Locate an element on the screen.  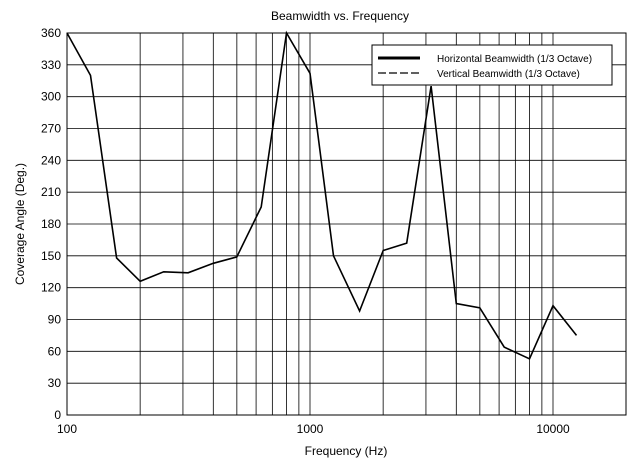
x-axis-label: Frequency (Hz) is located at coordinates (346, 451).